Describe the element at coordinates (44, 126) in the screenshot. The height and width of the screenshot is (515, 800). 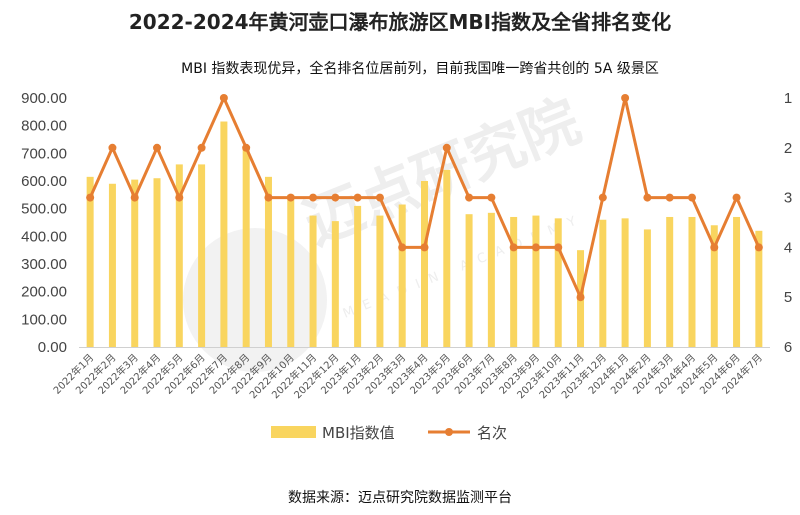
I see `y-left-tick-label: 800.00` at that location.